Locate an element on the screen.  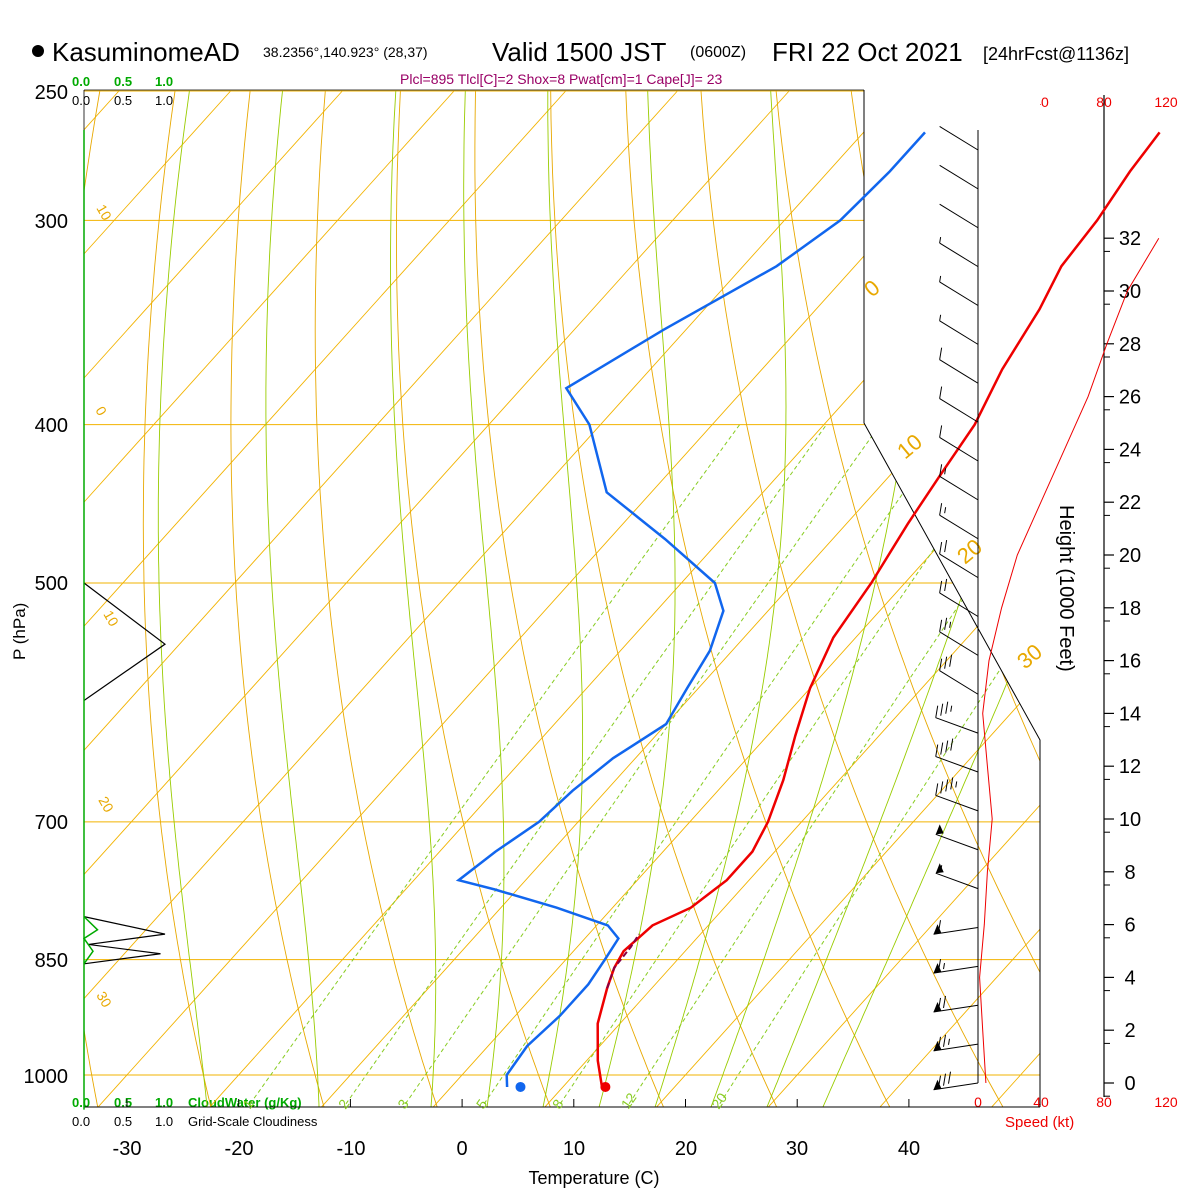
mixing-ratio-label: 3 is located at coordinates (403, 1104).